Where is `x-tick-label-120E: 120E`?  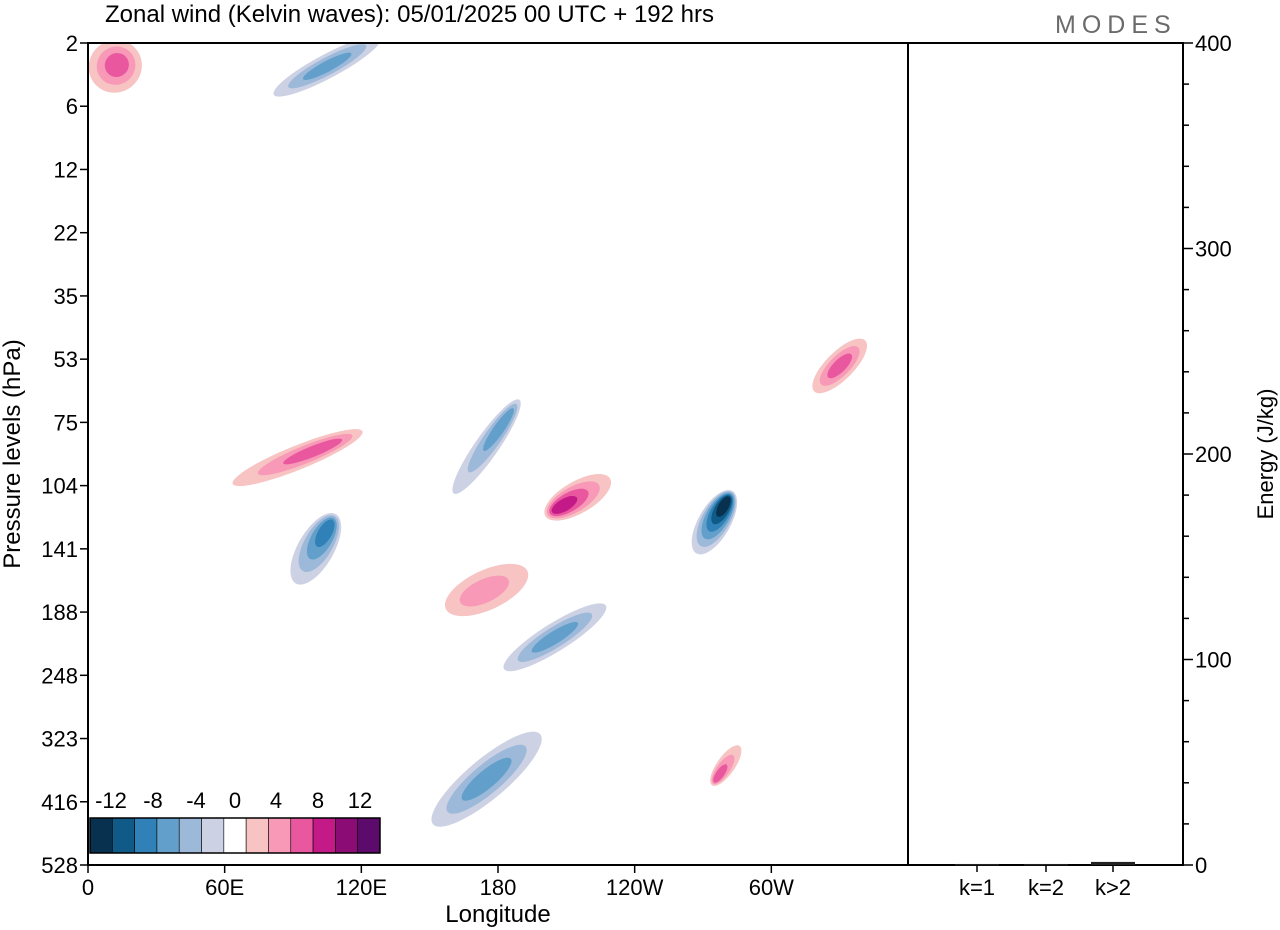
x-tick-label-120E: 120E is located at coordinates (361, 887).